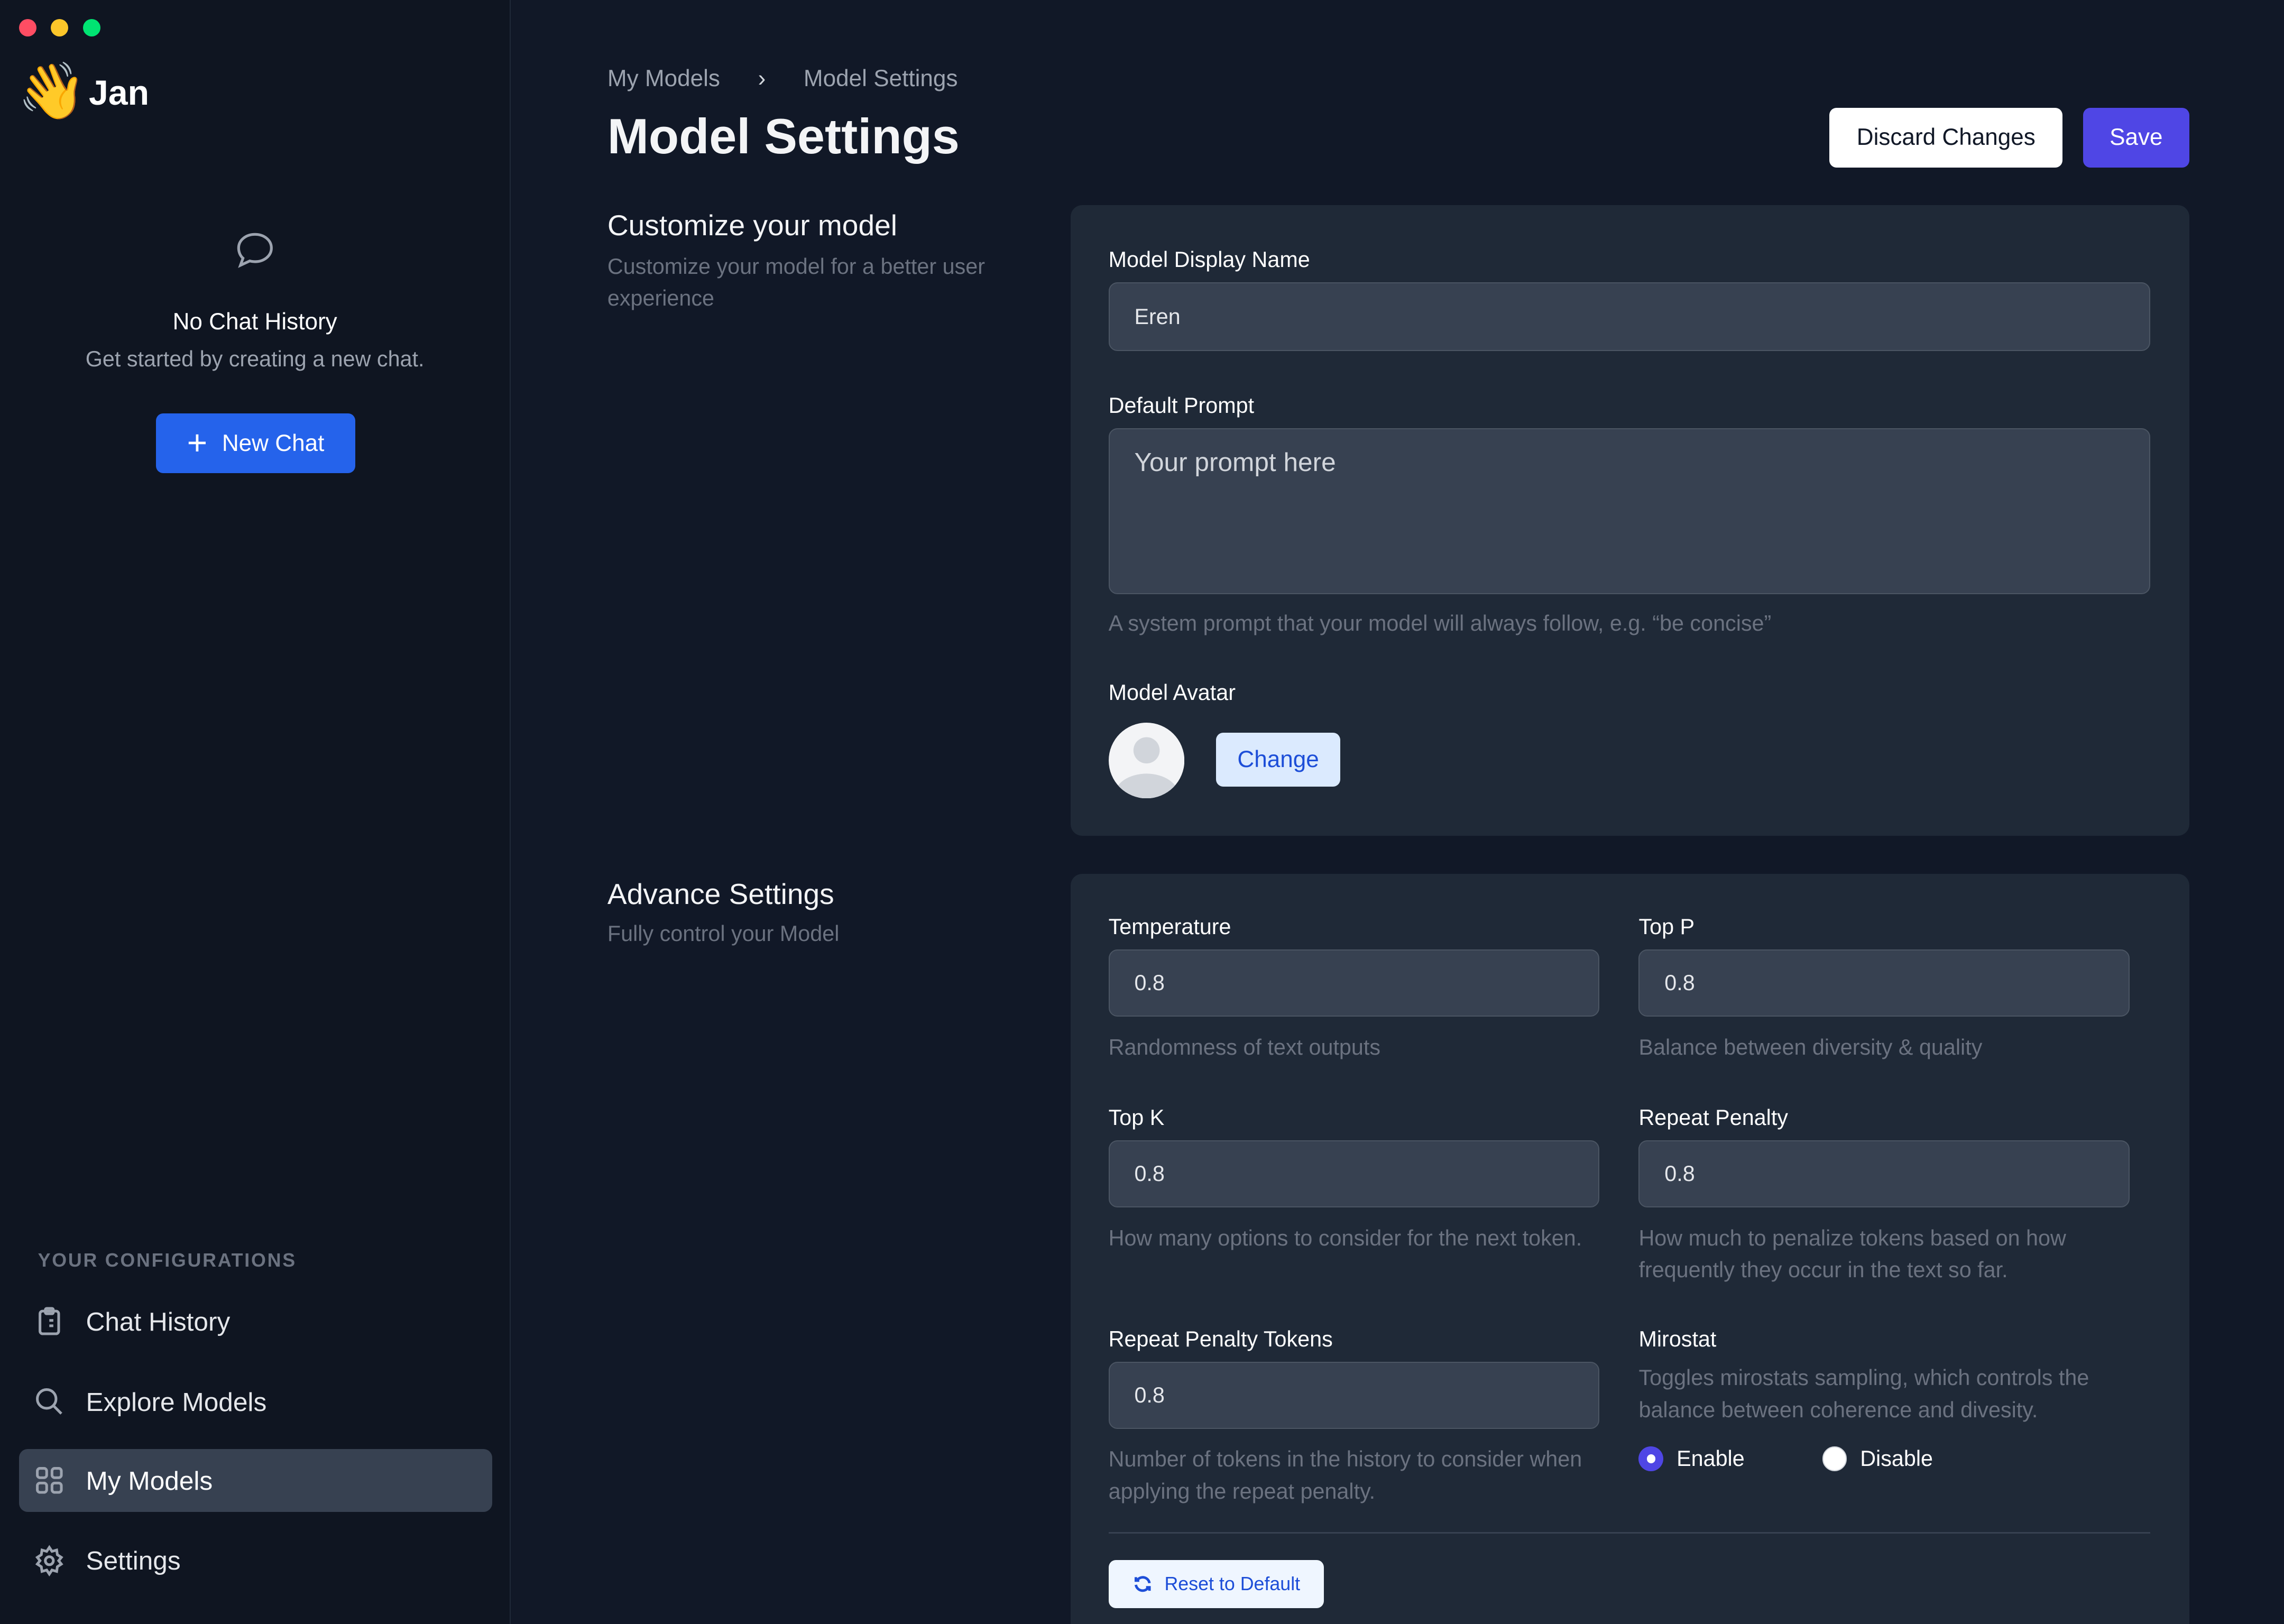 The height and width of the screenshot is (1624, 2284). Describe the element at coordinates (1232, 1583) in the screenshot. I see `reset-label: Reset to Default` at that location.